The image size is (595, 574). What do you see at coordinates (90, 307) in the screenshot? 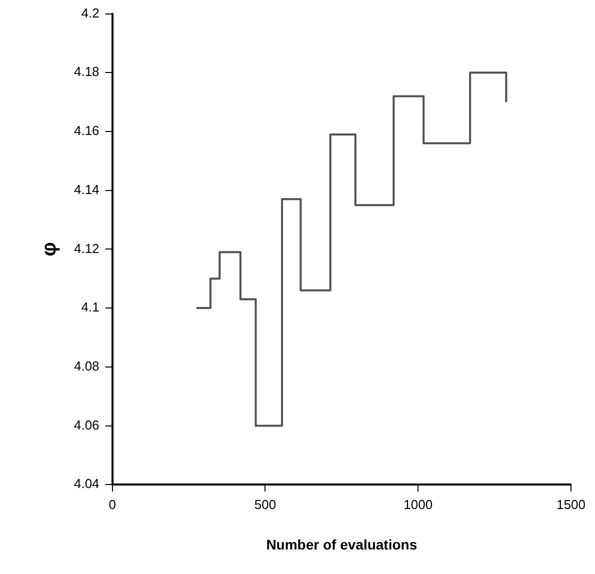
I see `y-tick-label: 4.1` at bounding box center [90, 307].